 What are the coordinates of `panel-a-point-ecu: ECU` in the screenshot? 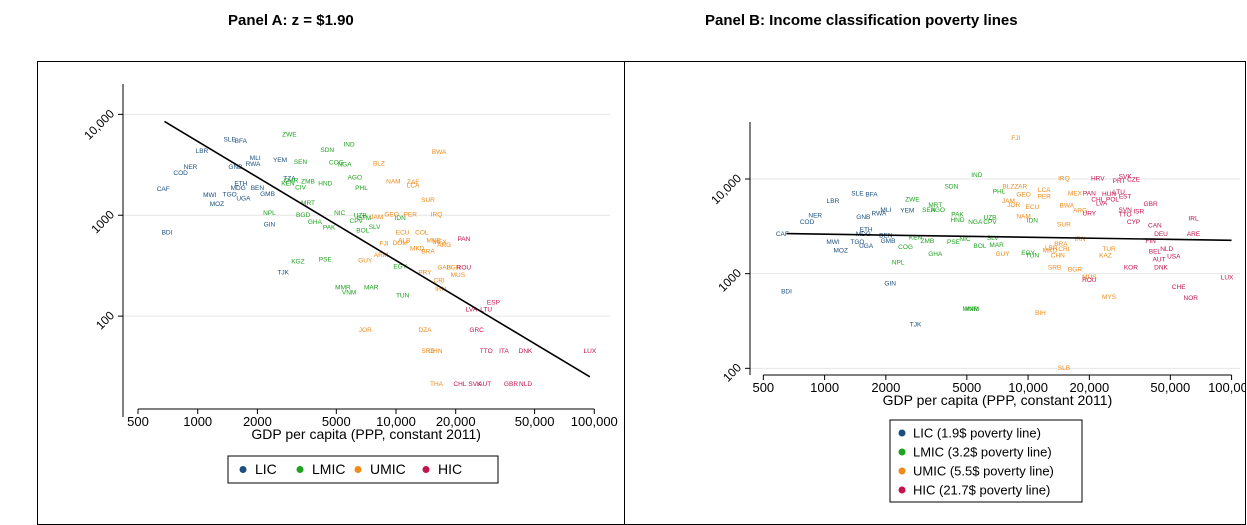 It's located at (403, 233).